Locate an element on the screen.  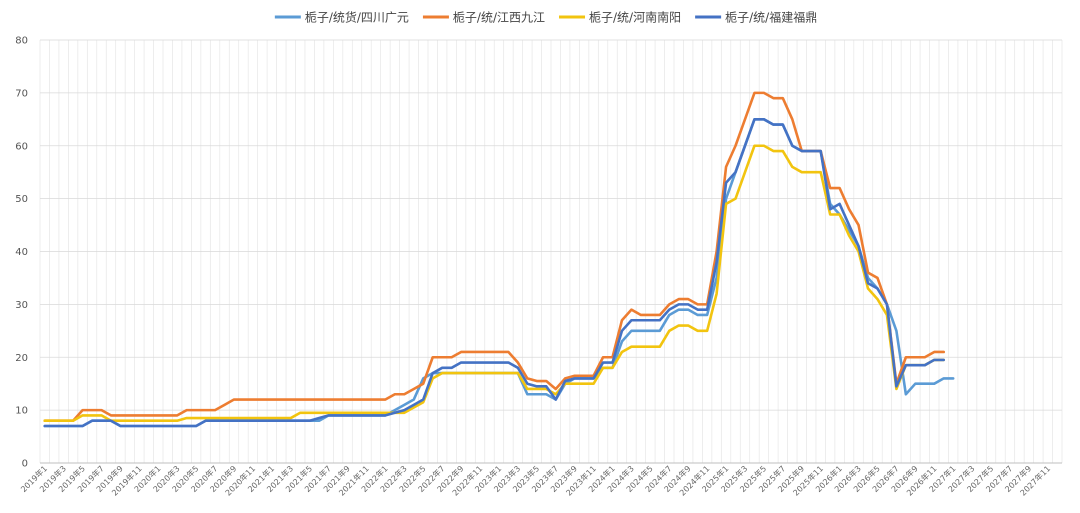
y-tick-label: 40 is located at coordinates (21, 252).